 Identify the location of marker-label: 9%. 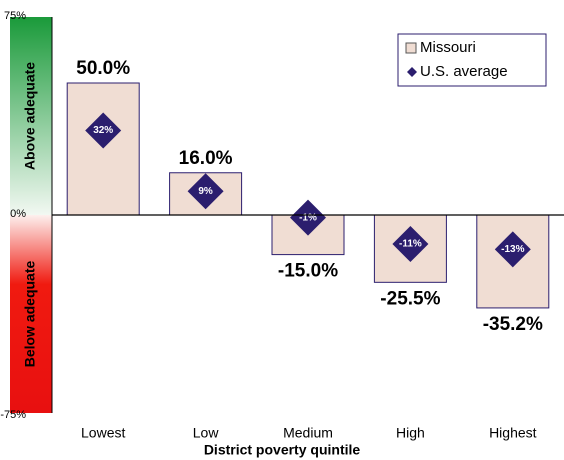
(205, 191).